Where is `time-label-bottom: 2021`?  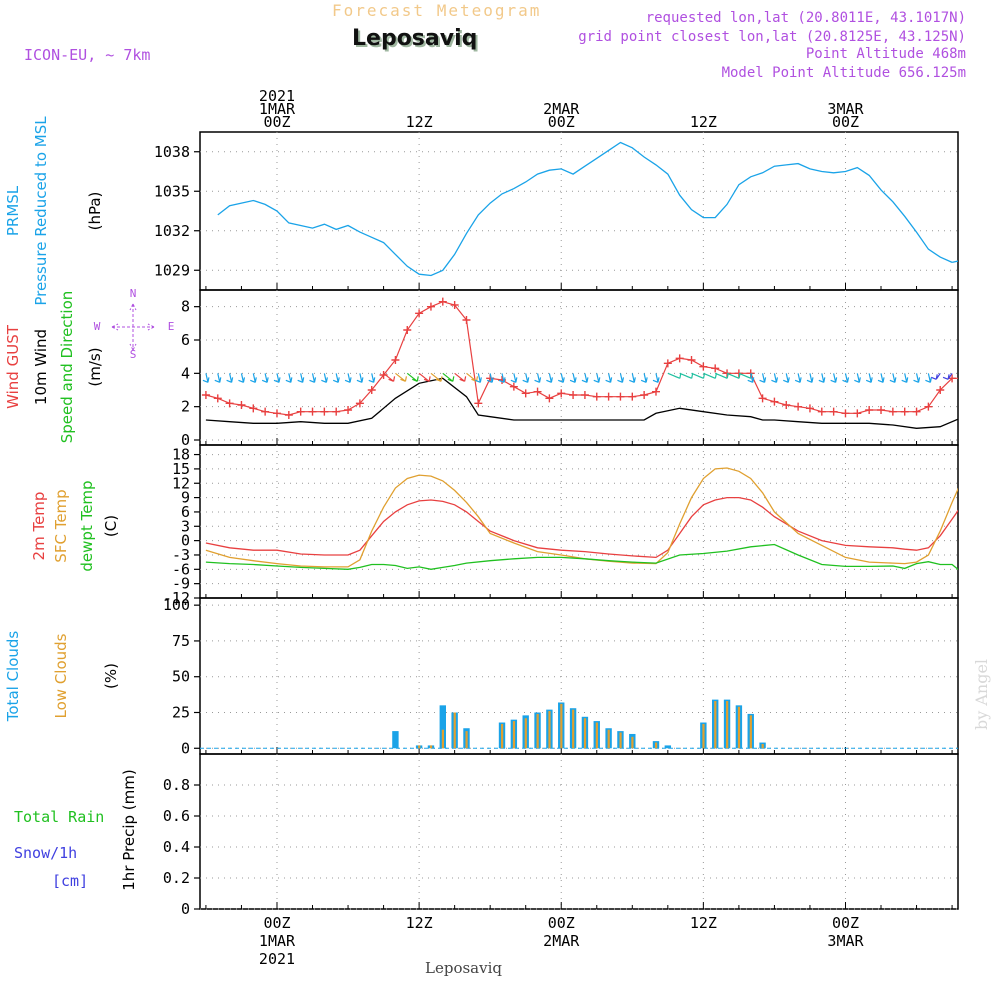
time-label-bottom: 2021 is located at coordinates (277, 959).